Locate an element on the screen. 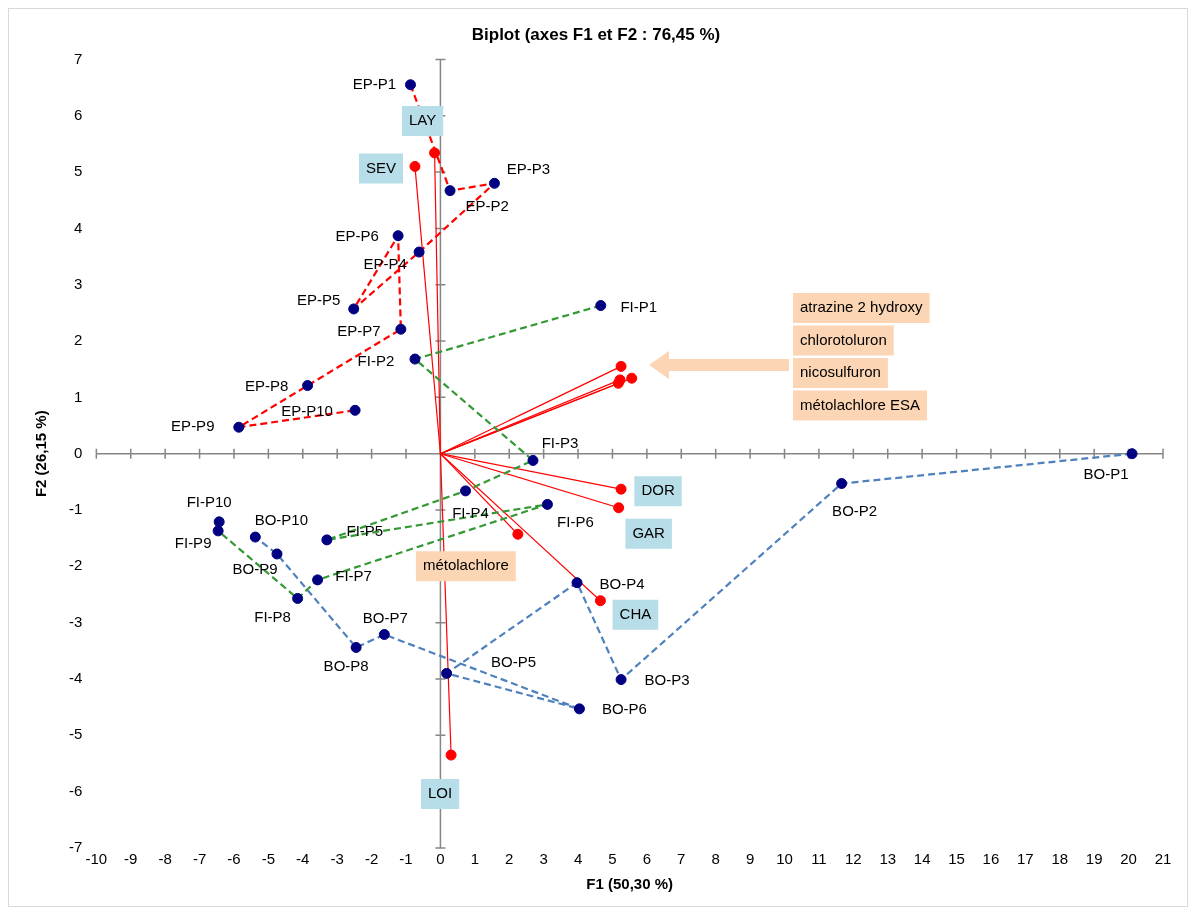 The image size is (1196, 915). annotation: EP-P1 is located at coordinates (374, 83).